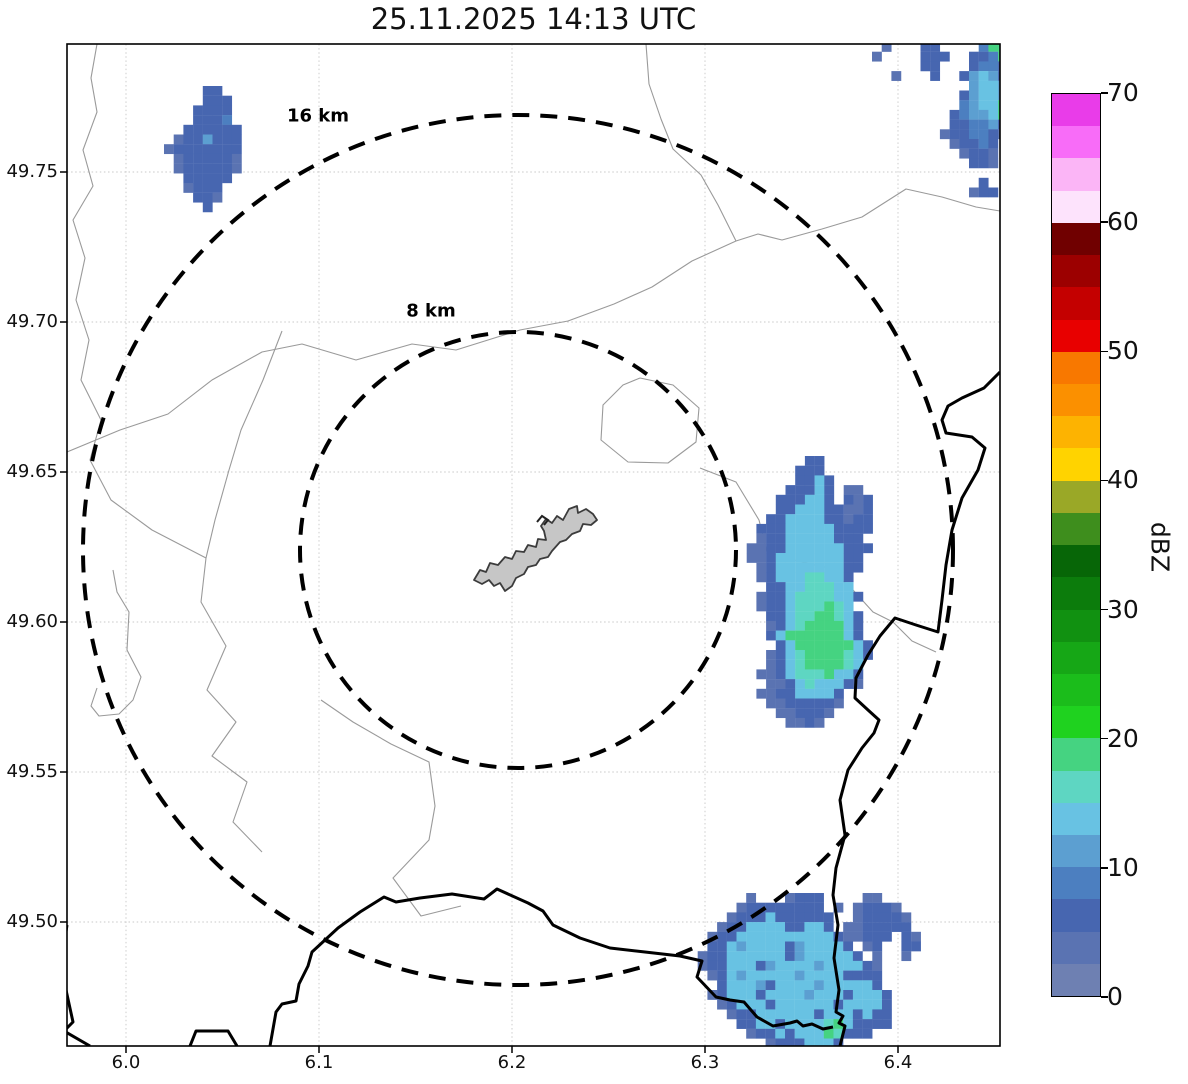  What do you see at coordinates (116, 643) in the screenshot?
I see `admin-boundary-path` at bounding box center [116, 643].